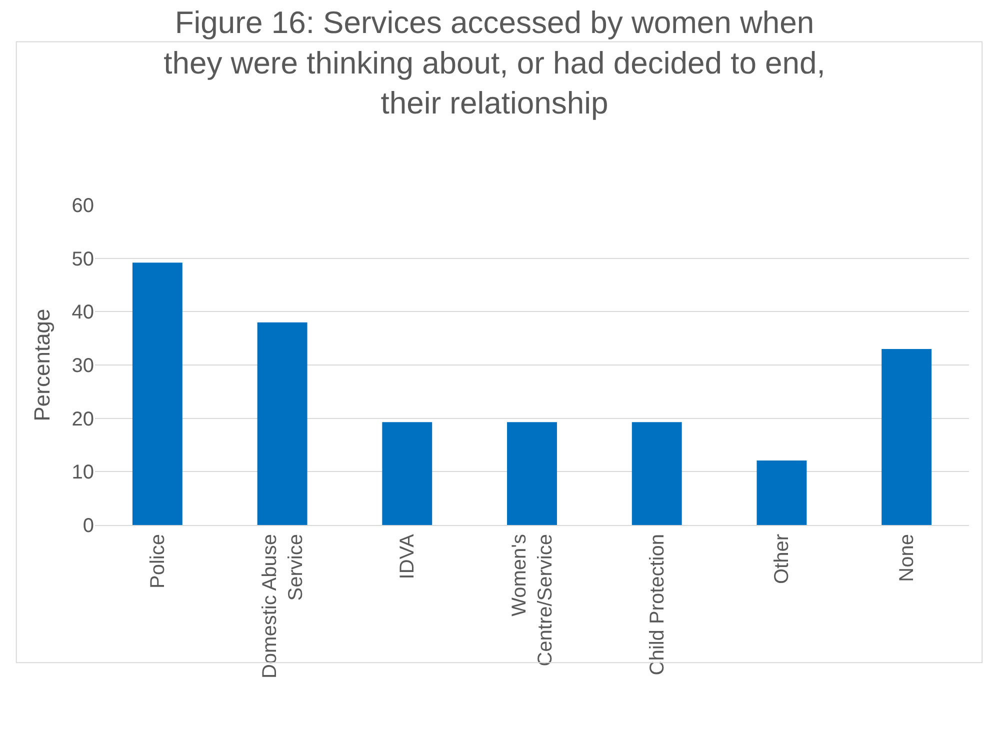 This screenshot has height=735, width=989. What do you see at coordinates (83, 473) in the screenshot?
I see `y-tick-label: 10` at bounding box center [83, 473].